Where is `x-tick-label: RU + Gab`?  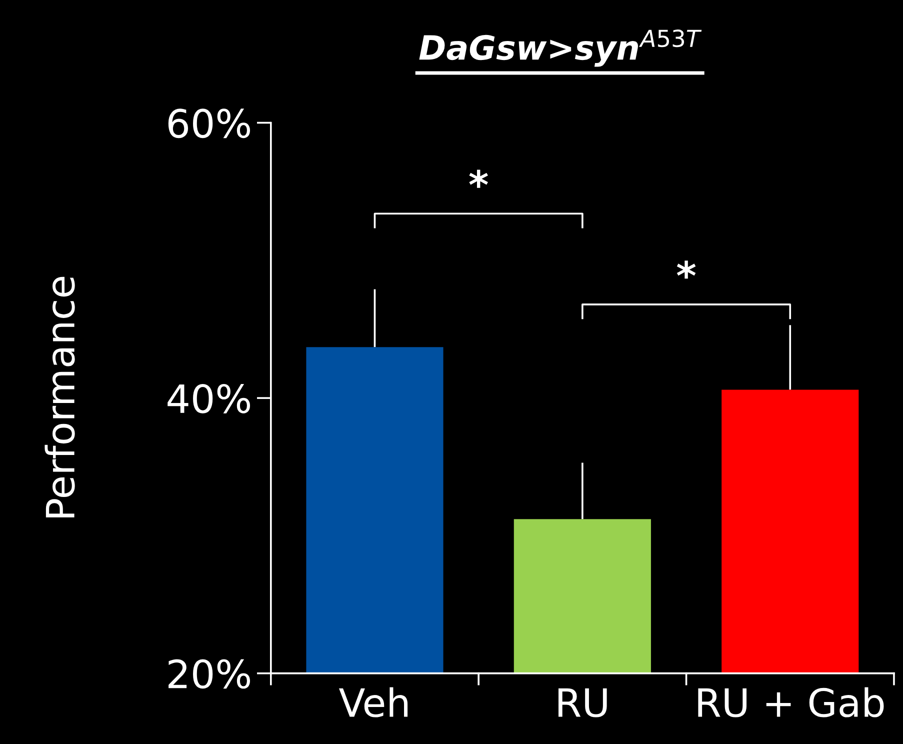 x-tick-label: RU + Gab is located at coordinates (791, 702).